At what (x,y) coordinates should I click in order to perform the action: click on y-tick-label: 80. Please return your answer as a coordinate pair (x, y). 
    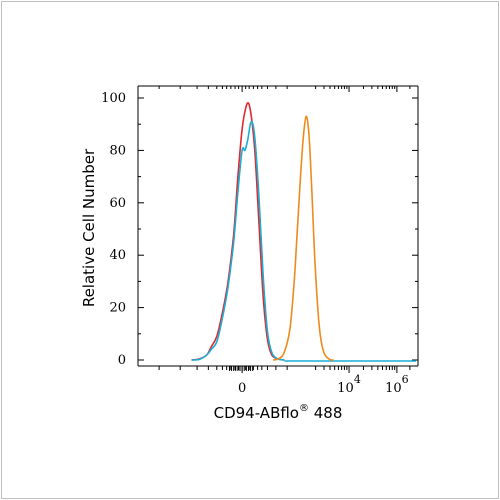
    Looking at the image, I should click on (117, 150).